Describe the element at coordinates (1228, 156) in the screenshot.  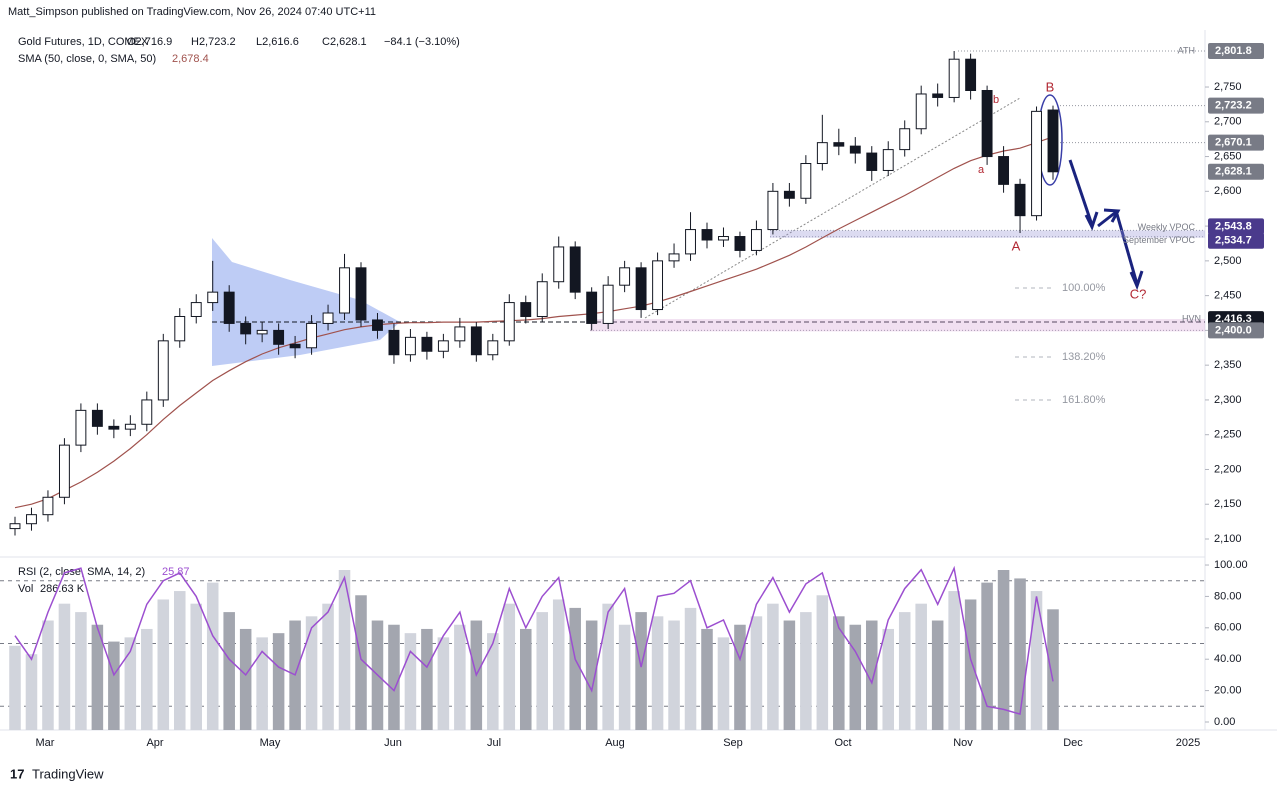
I see `y-tick-label: 2,650` at that location.